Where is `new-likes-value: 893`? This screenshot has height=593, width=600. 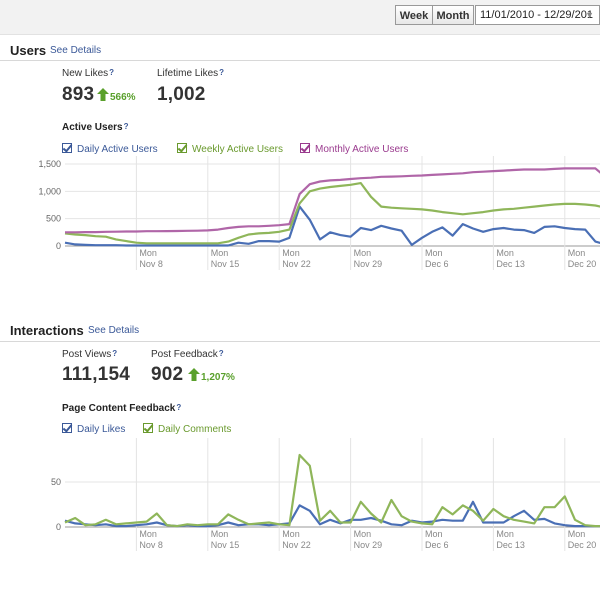
new-likes-value: 893 is located at coordinates (78, 94).